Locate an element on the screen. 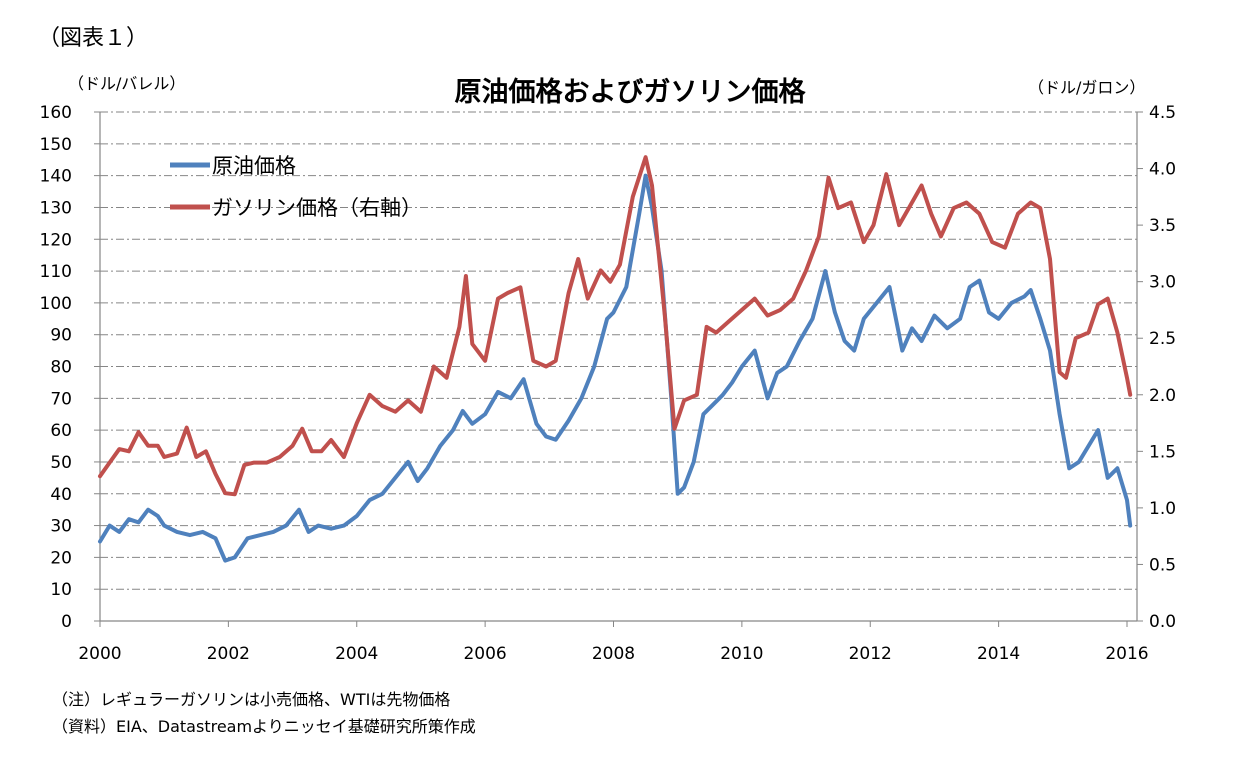 This screenshot has height=759, width=1233. x-tick-label: 2002 is located at coordinates (228, 654).